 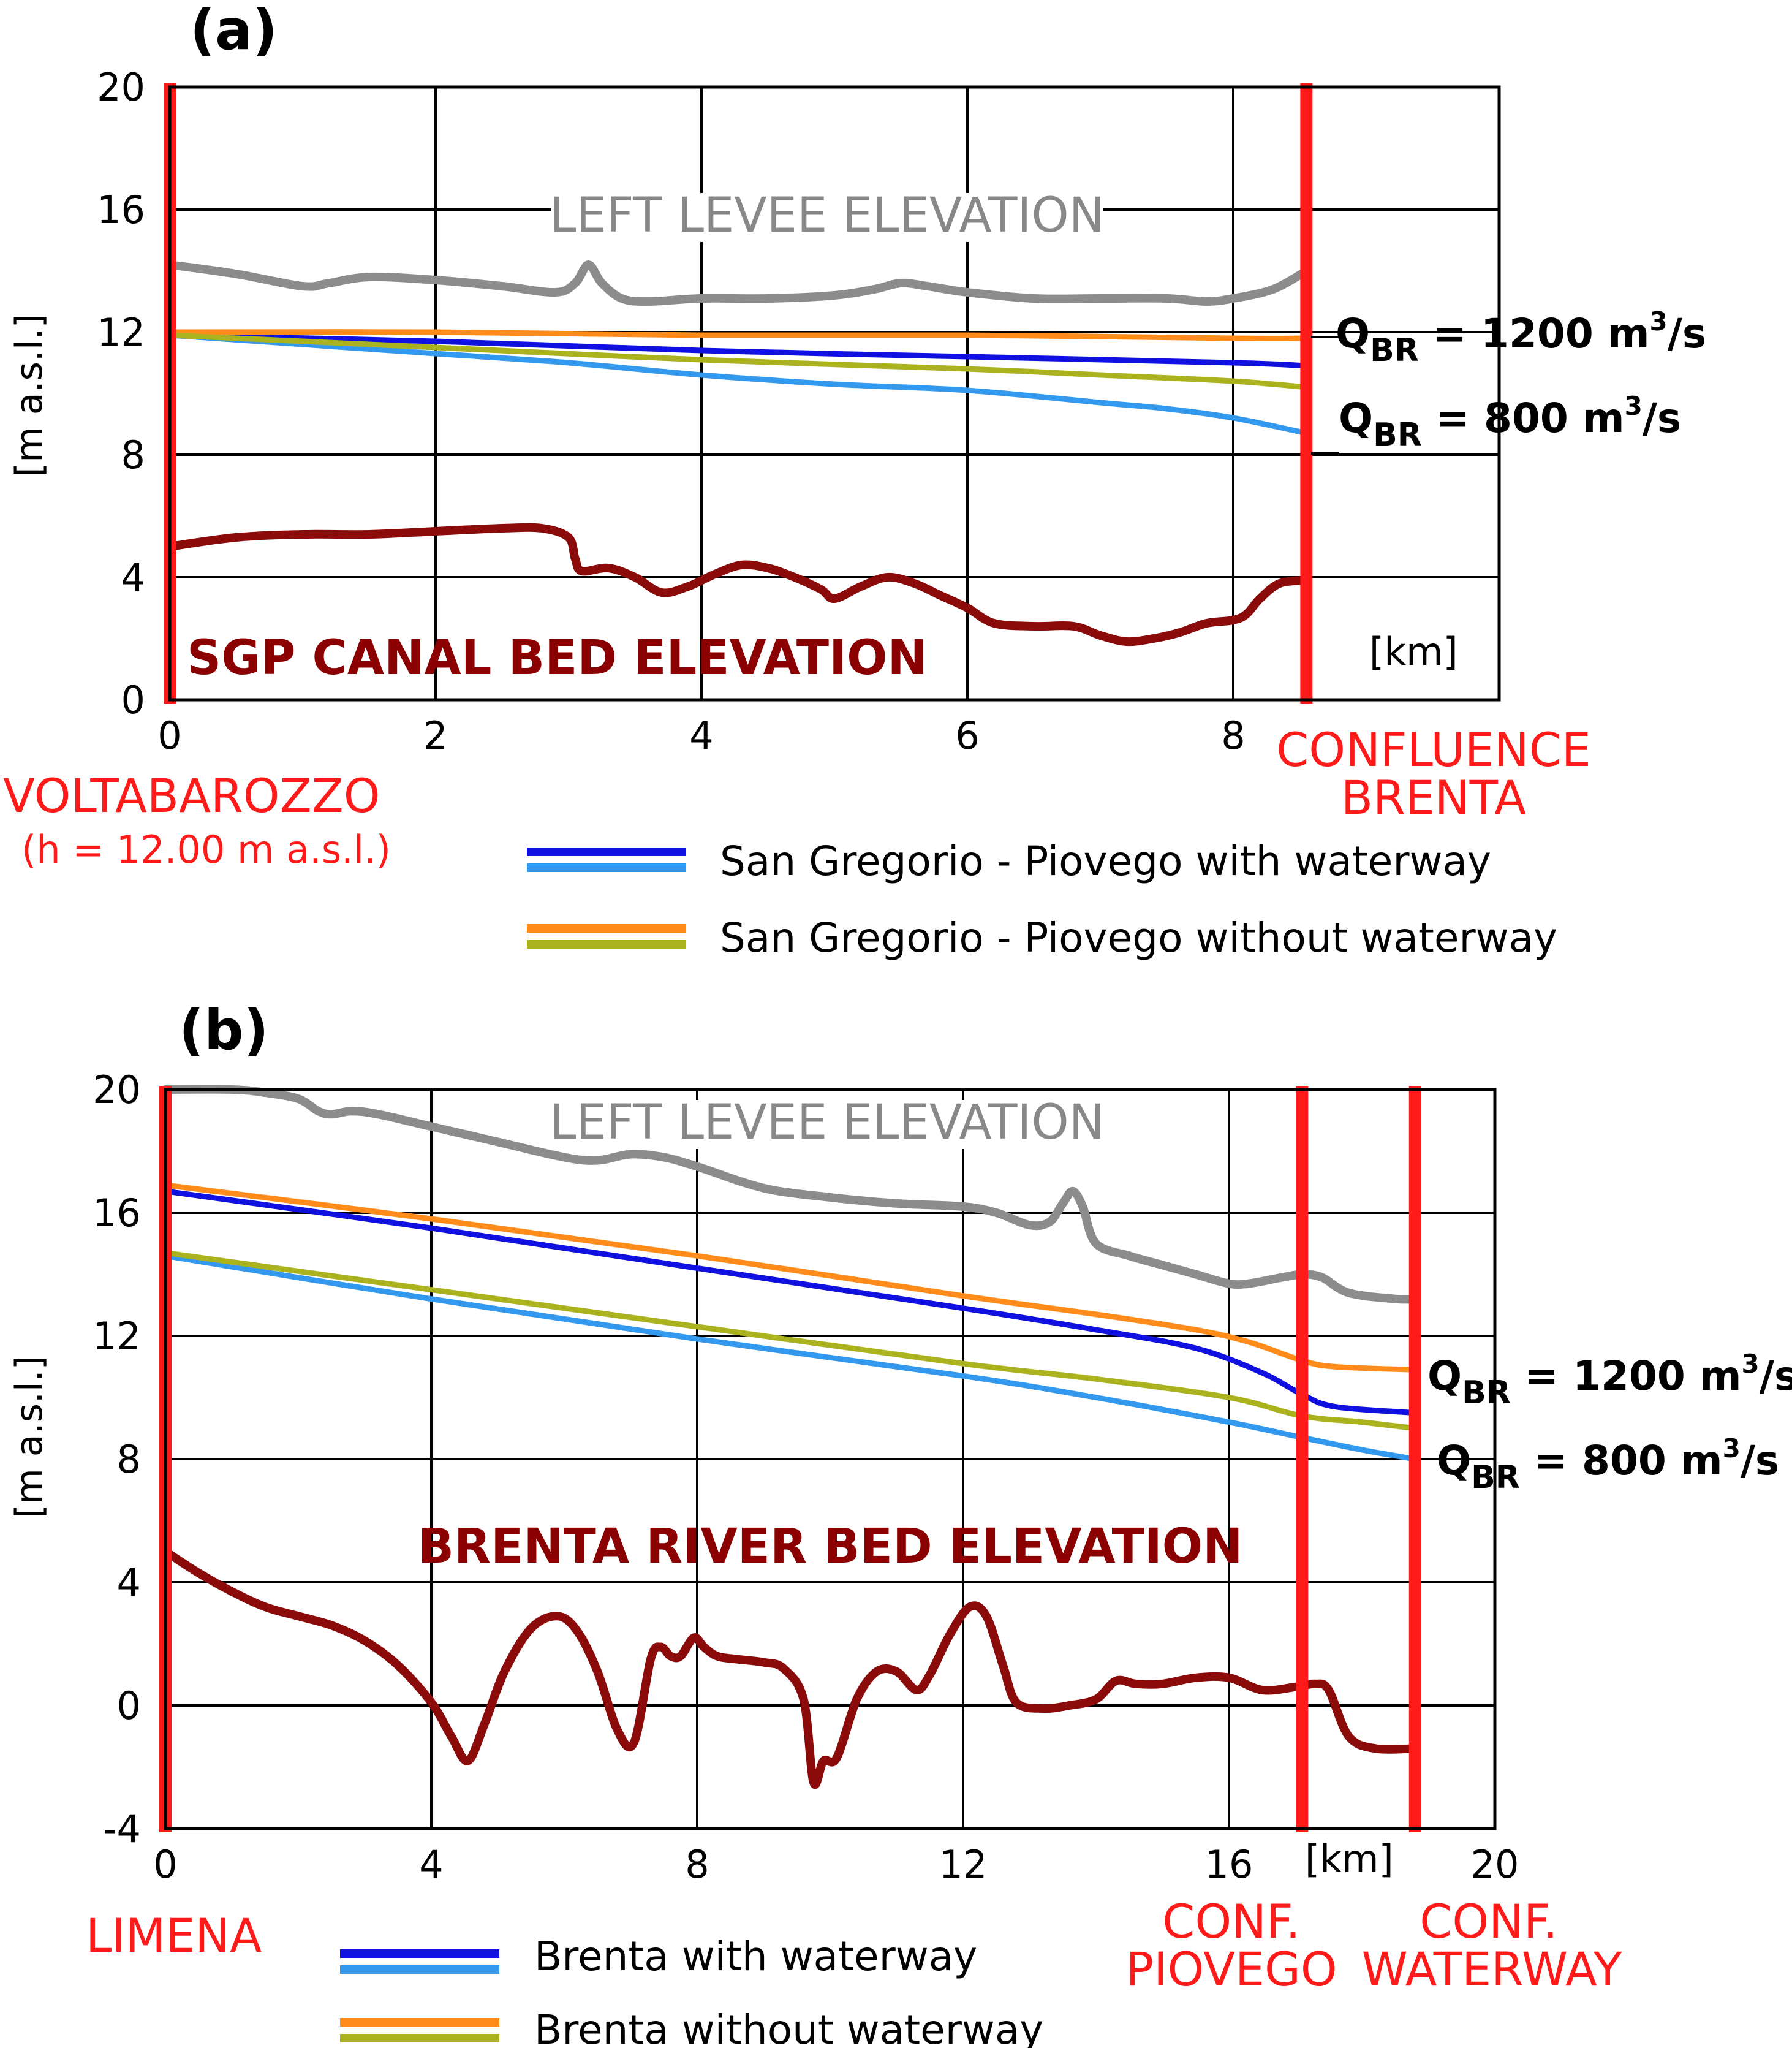 What do you see at coordinates (1138, 937) in the screenshot?
I see `panel-a-legend-without-waterway: San Gregorio - Piovego without waterway` at bounding box center [1138, 937].